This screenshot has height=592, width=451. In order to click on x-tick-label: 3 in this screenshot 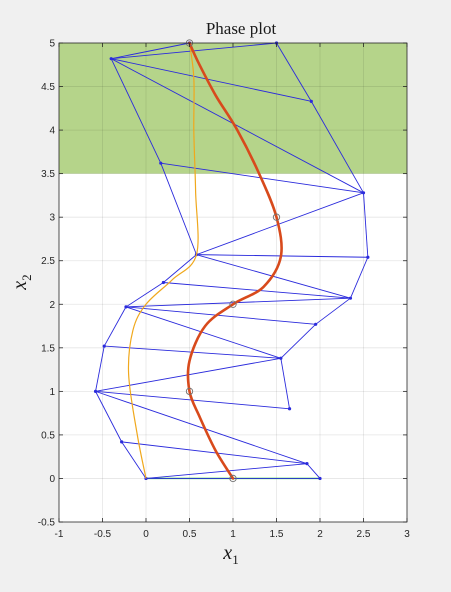, I will do `click(407, 534)`.